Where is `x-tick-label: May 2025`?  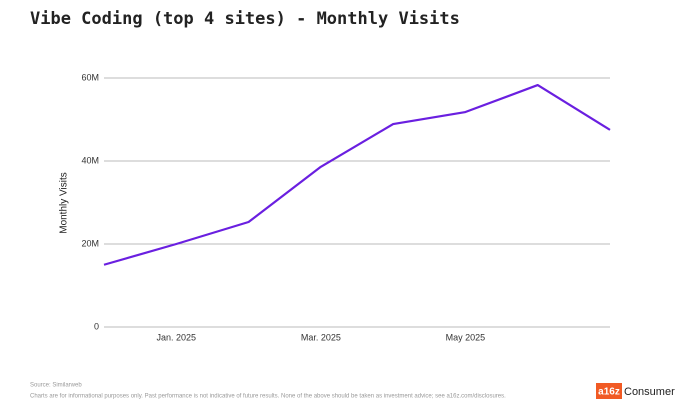
x-tick-label: May 2025 is located at coordinates (466, 337).